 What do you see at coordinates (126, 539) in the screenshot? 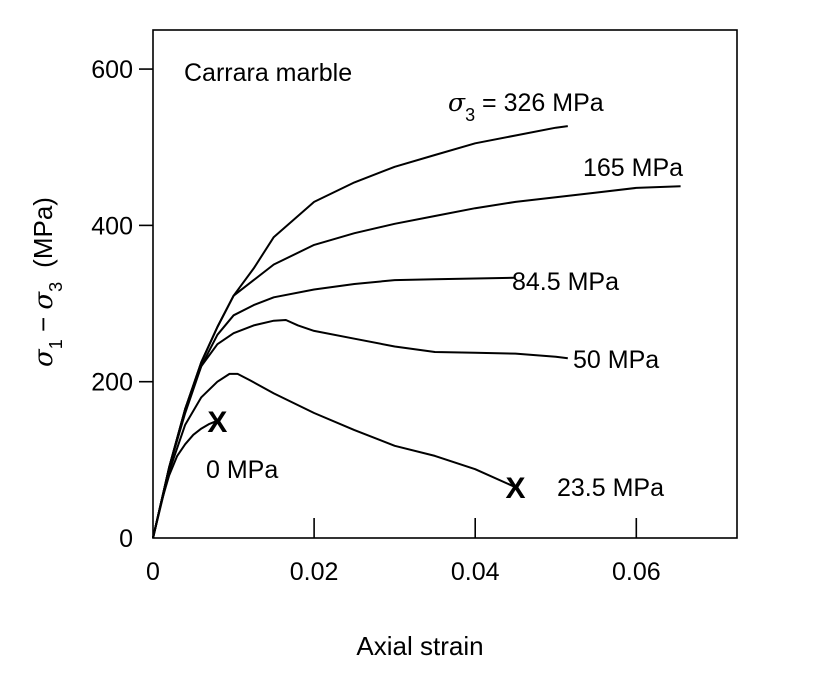
I see `y-tick-label: 0` at bounding box center [126, 539].